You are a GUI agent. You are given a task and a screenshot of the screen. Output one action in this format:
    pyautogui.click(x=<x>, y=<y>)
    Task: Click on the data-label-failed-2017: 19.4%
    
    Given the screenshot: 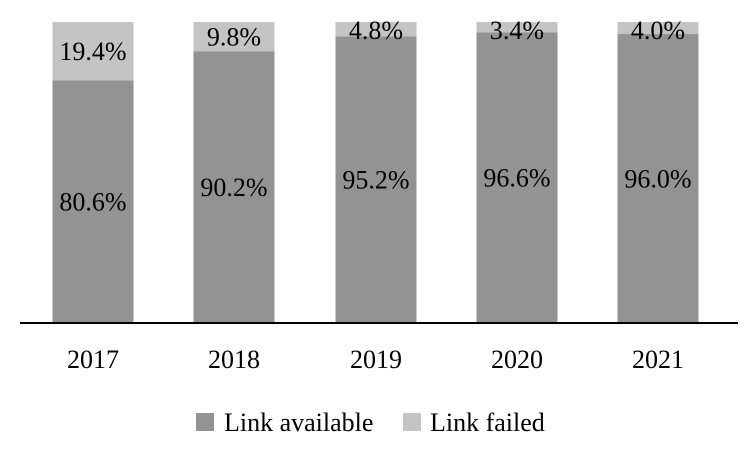 What is the action you would take?
    pyautogui.click(x=92, y=51)
    